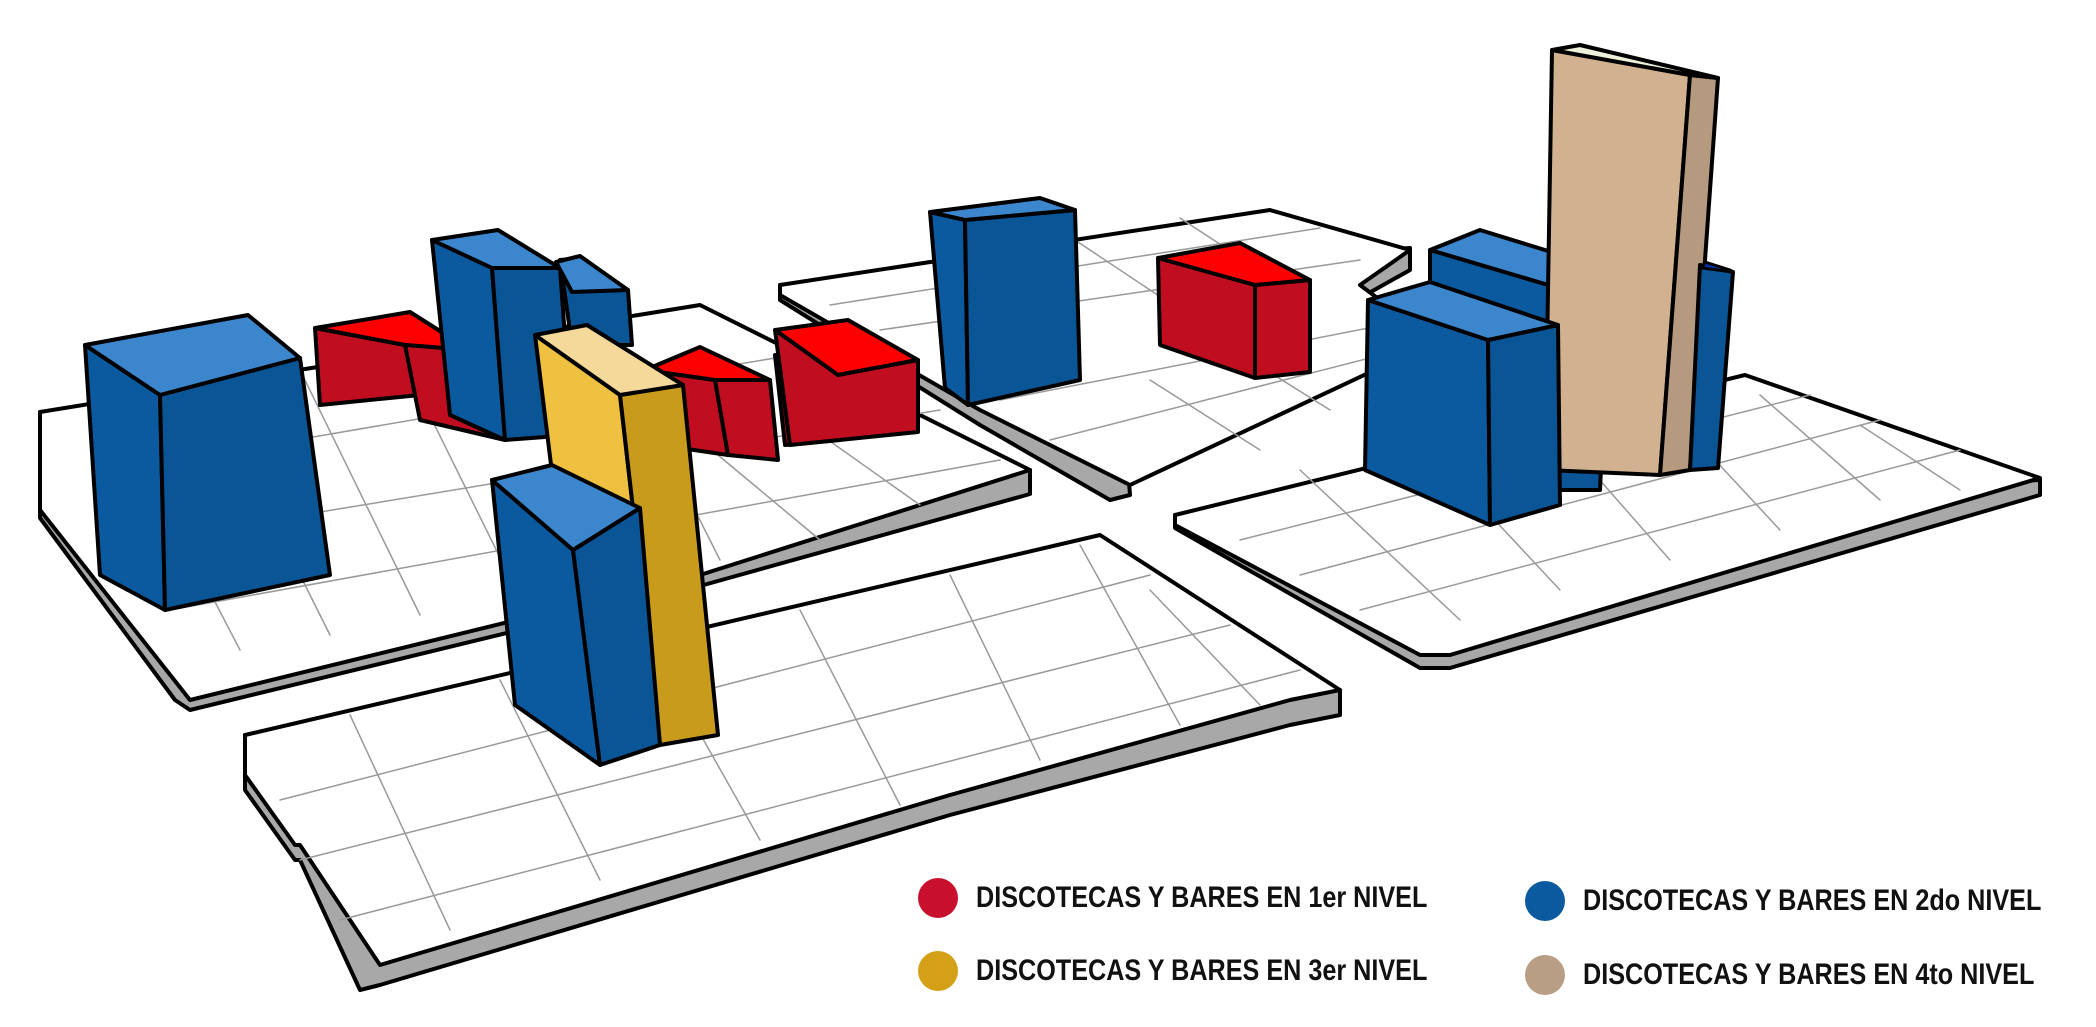 This screenshot has height=1027, width=2096. What do you see at coordinates (1202, 897) in the screenshot?
I see `legend-label-level1: DISCOTECAS Y BARES EN 1er NIVEL` at bounding box center [1202, 897].